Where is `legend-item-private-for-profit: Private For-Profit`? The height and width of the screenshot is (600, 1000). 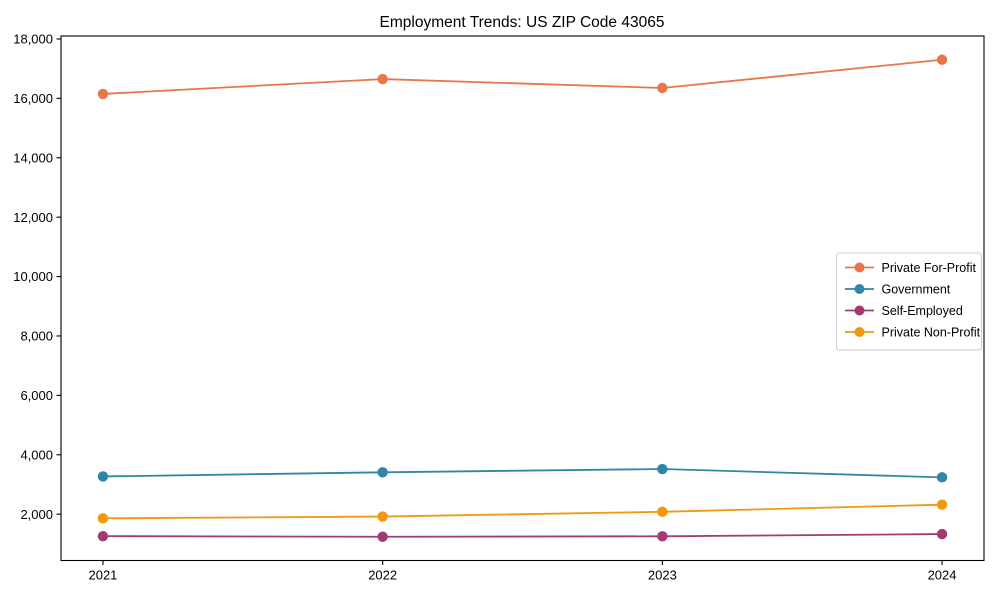
legend-item-private-for-profit: Private For-Profit is located at coordinates (910, 268).